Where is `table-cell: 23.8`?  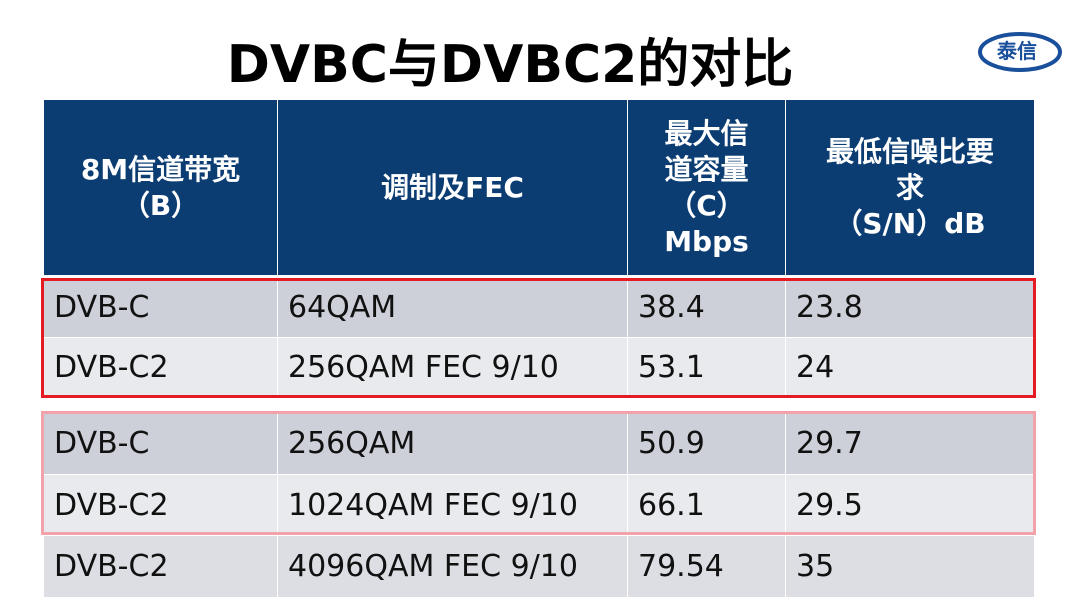
table-cell: 23.8 is located at coordinates (910, 308).